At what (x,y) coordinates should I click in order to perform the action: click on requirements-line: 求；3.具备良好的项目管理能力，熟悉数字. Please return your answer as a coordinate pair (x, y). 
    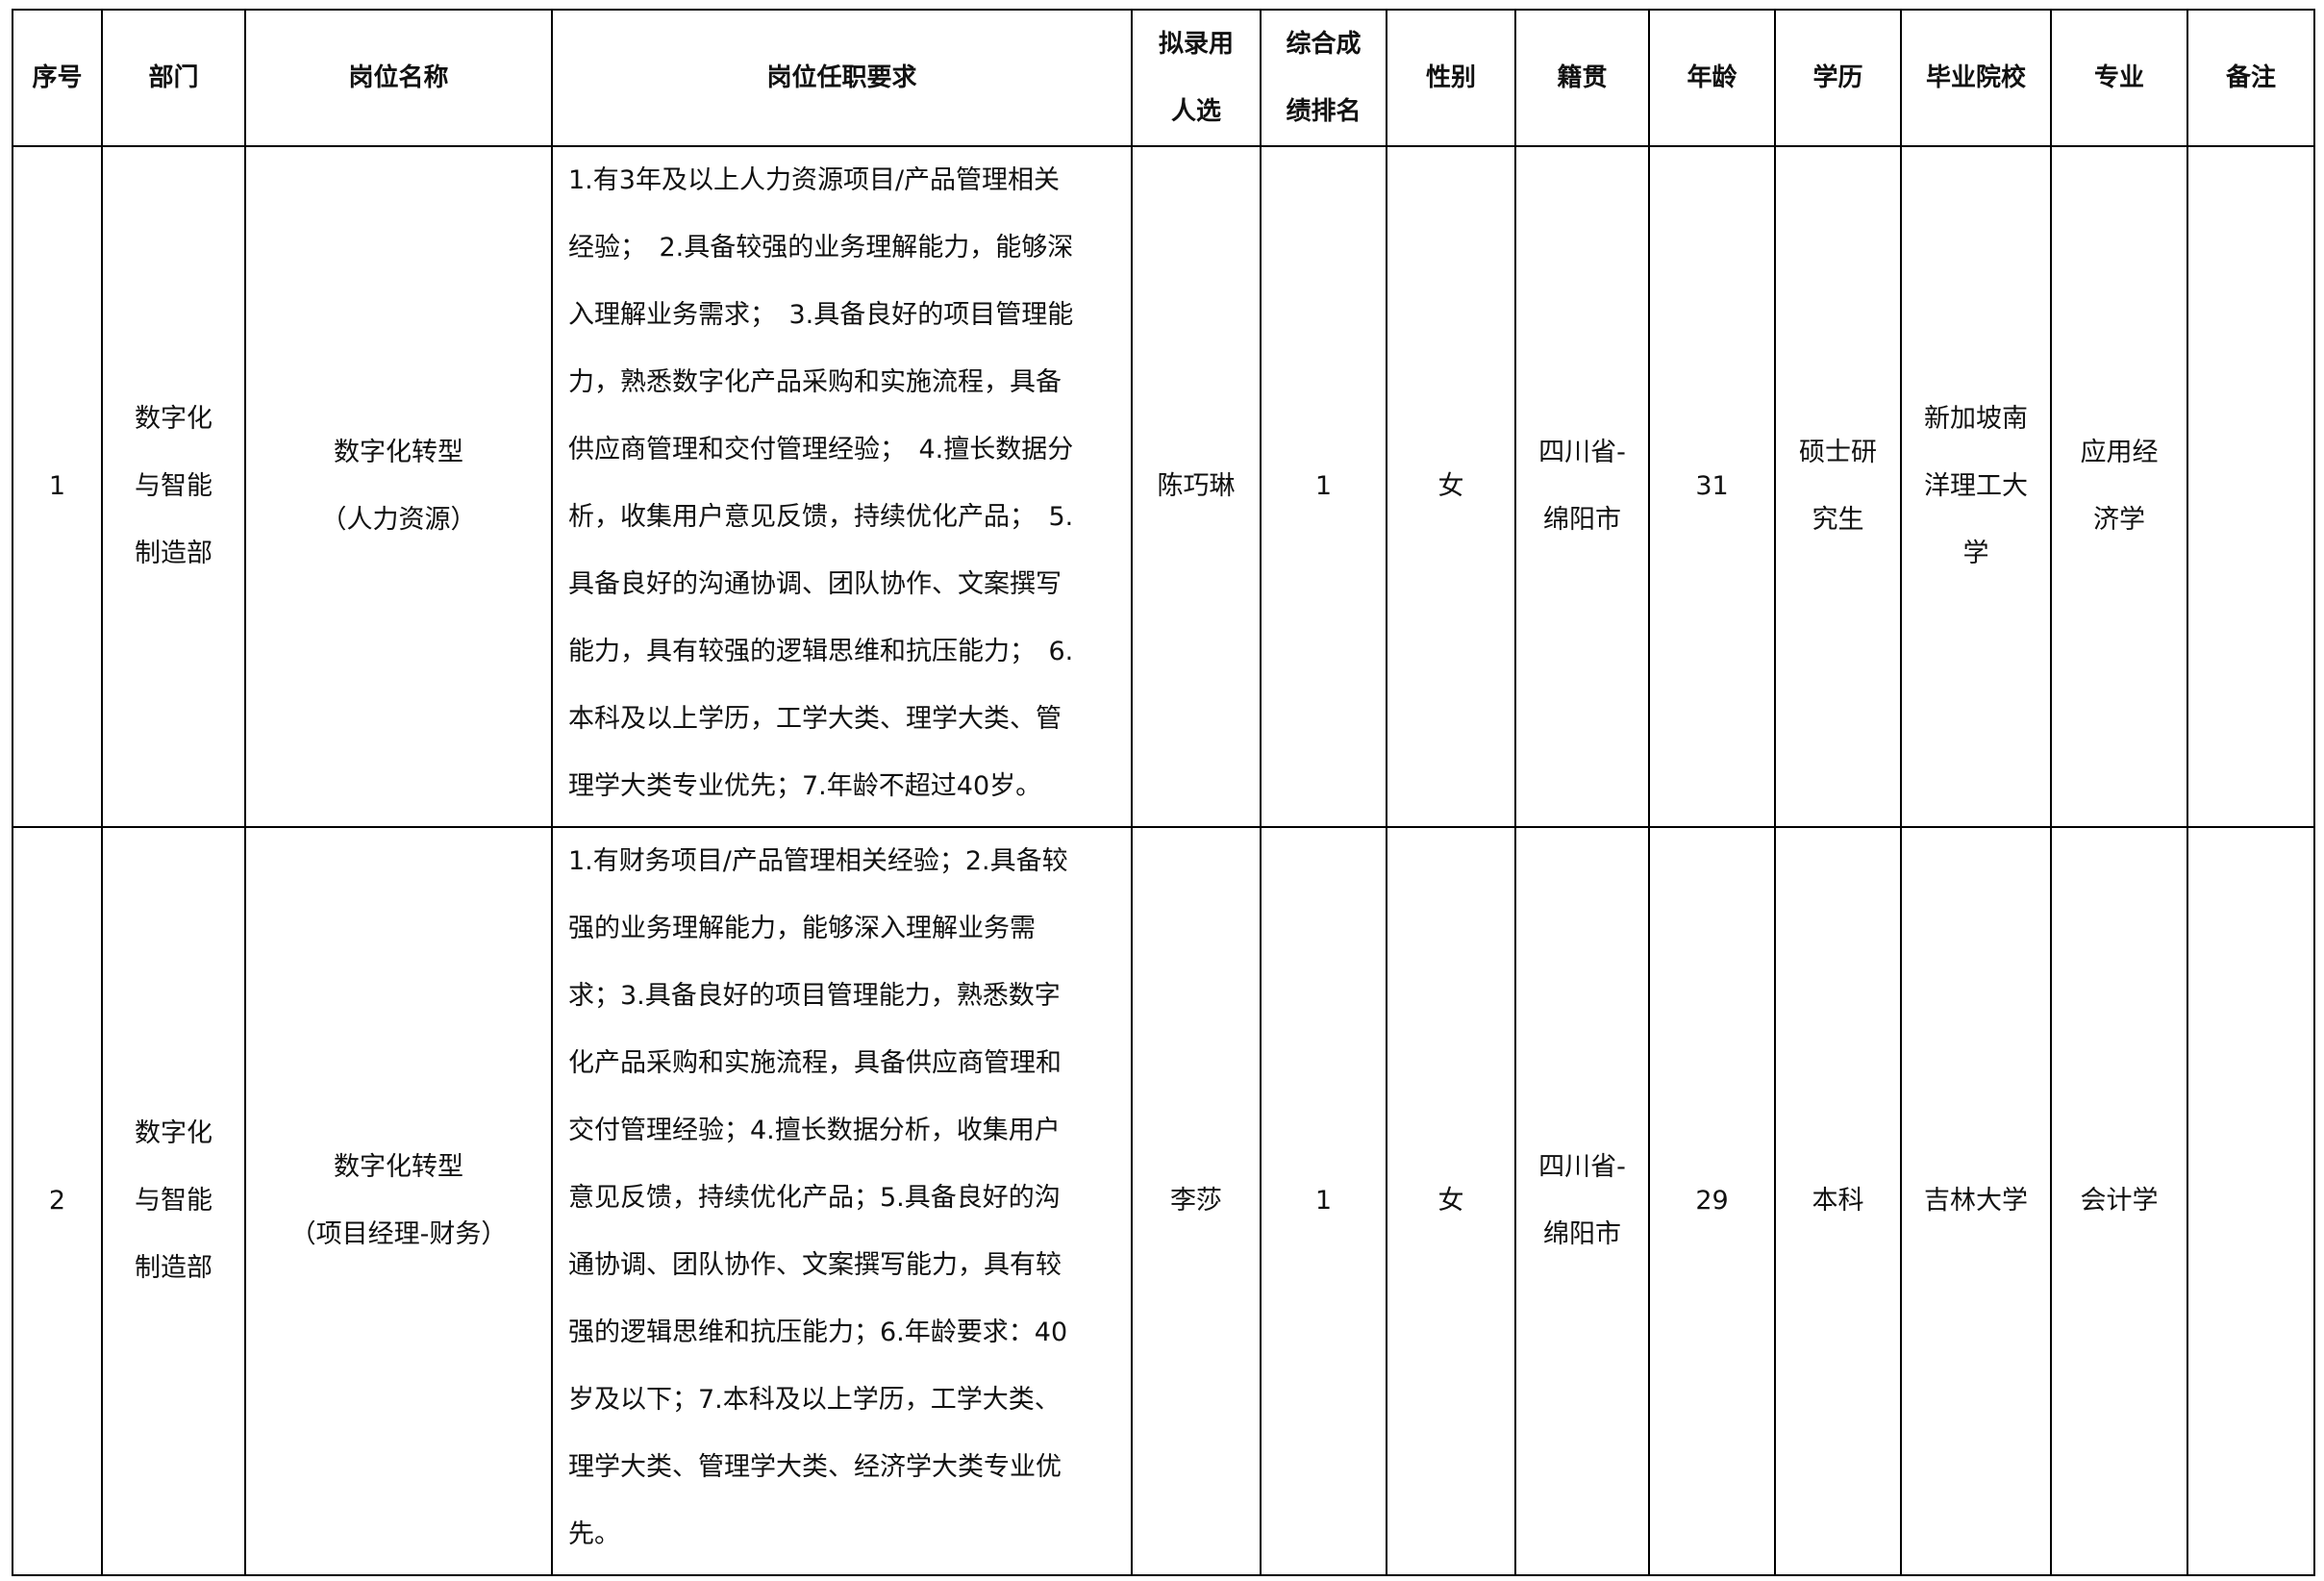
    Looking at the image, I should click on (814, 996).